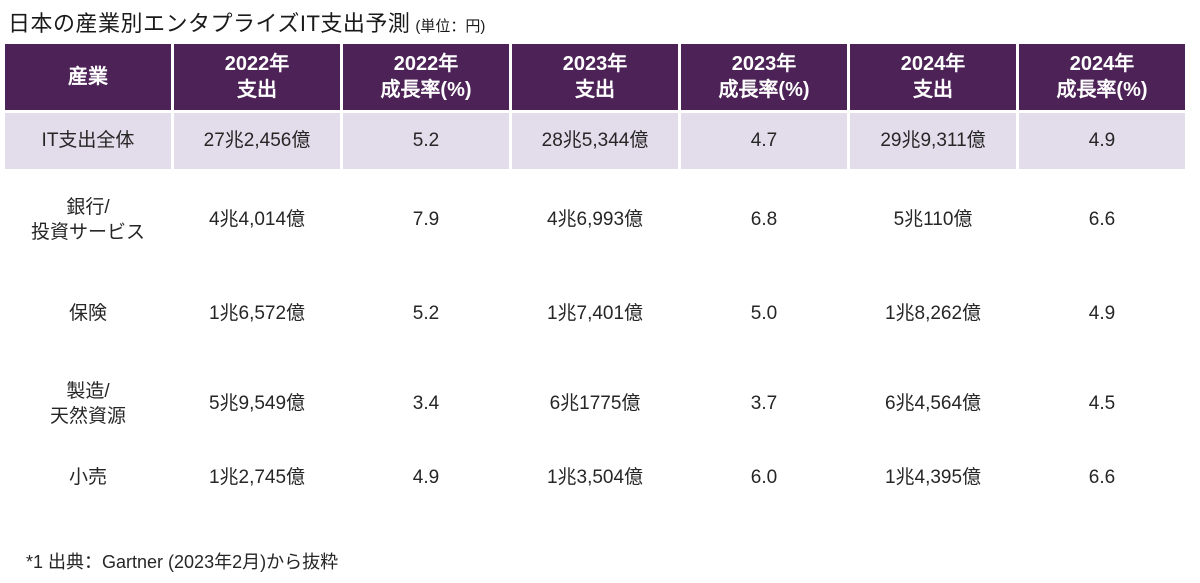 This screenshot has height=583, width=1200. I want to click on column-header-3: 2023年 支出, so click(595, 77).